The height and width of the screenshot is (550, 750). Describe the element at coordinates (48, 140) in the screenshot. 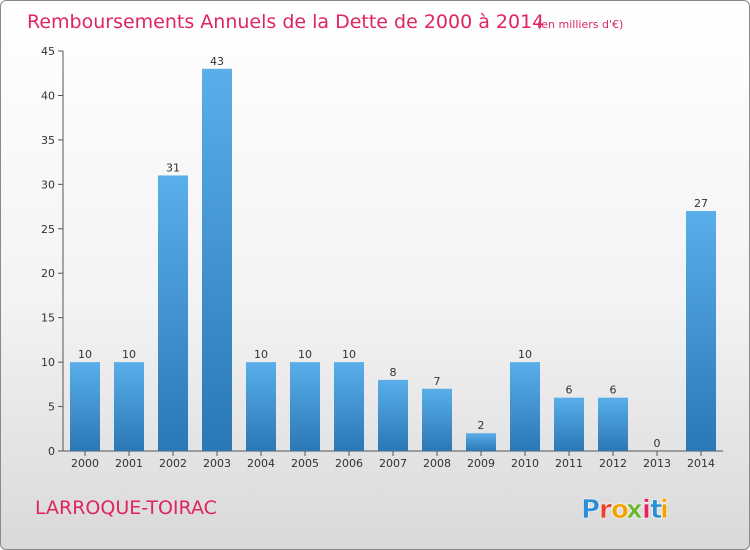

I see `y-tick-label: 35` at that location.